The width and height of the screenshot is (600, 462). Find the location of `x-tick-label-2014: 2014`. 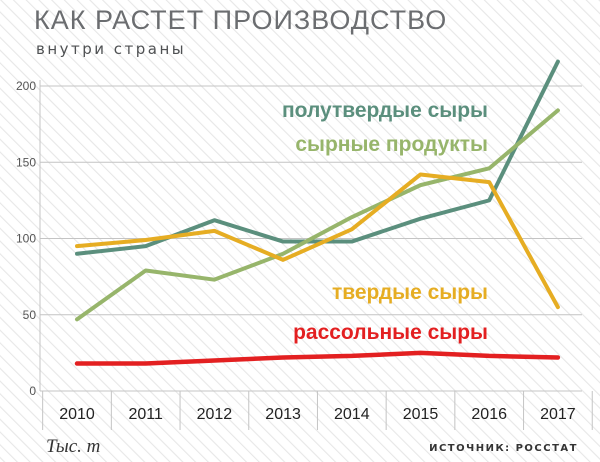

x-tick-label-2014: 2014 is located at coordinates (352, 414).